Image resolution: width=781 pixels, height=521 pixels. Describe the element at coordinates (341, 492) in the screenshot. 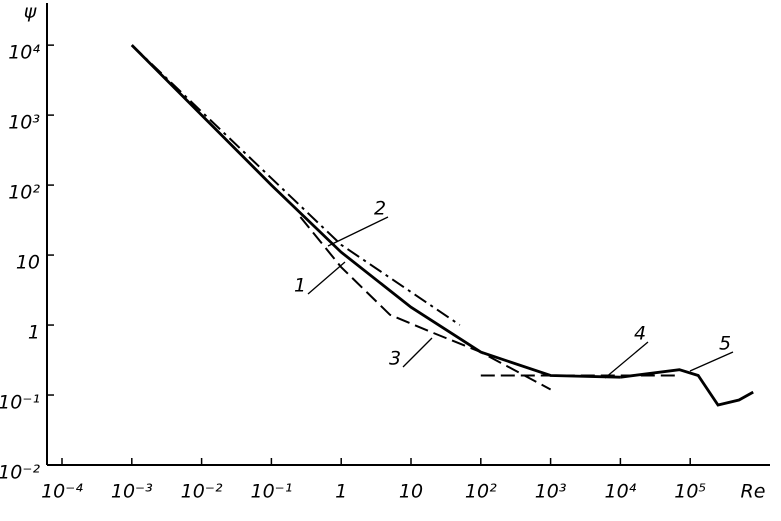

I see `x-tick-label: 1` at that location.